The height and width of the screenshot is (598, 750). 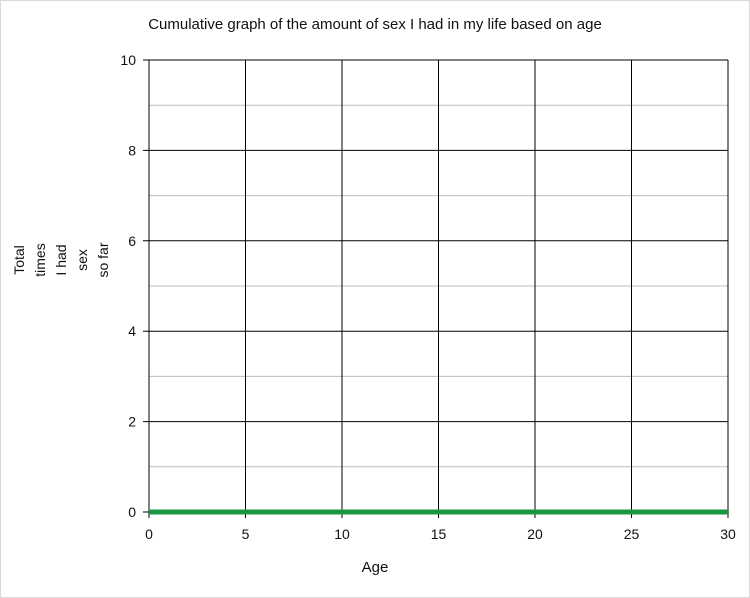 I want to click on y-axis-label-line: sex, so click(x=82, y=260).